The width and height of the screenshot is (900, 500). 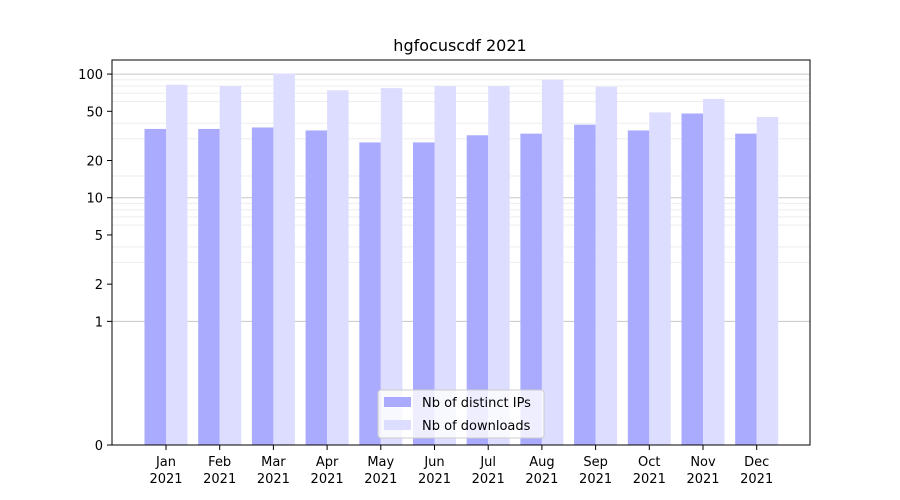 What do you see at coordinates (703, 462) in the screenshot?
I see `x-tick-label-month: Nov` at bounding box center [703, 462].